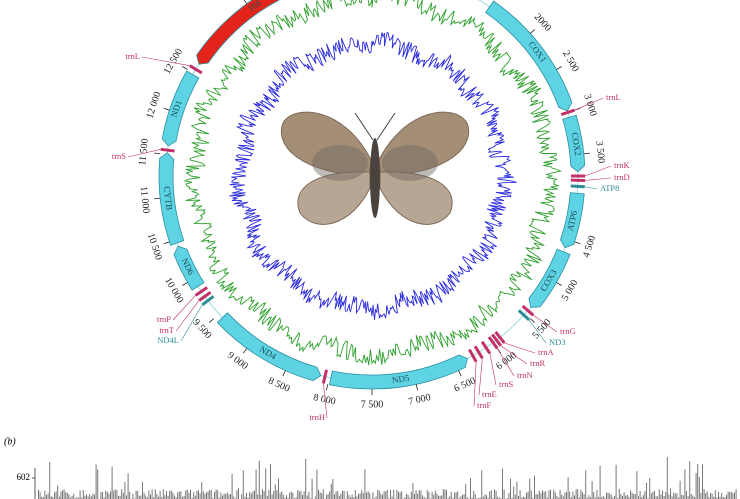  Describe the element at coordinates (372, 404) in the screenshot. I see `position-label: 7 500` at that location.